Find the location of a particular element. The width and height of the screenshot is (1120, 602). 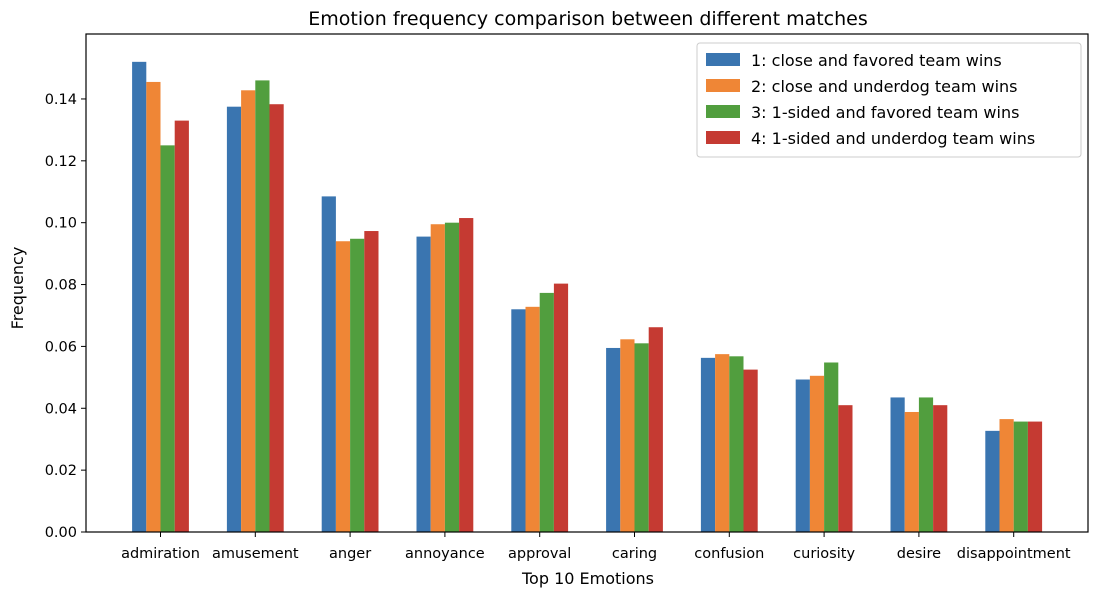

bar-series-2-approval is located at coordinates (532, 419).